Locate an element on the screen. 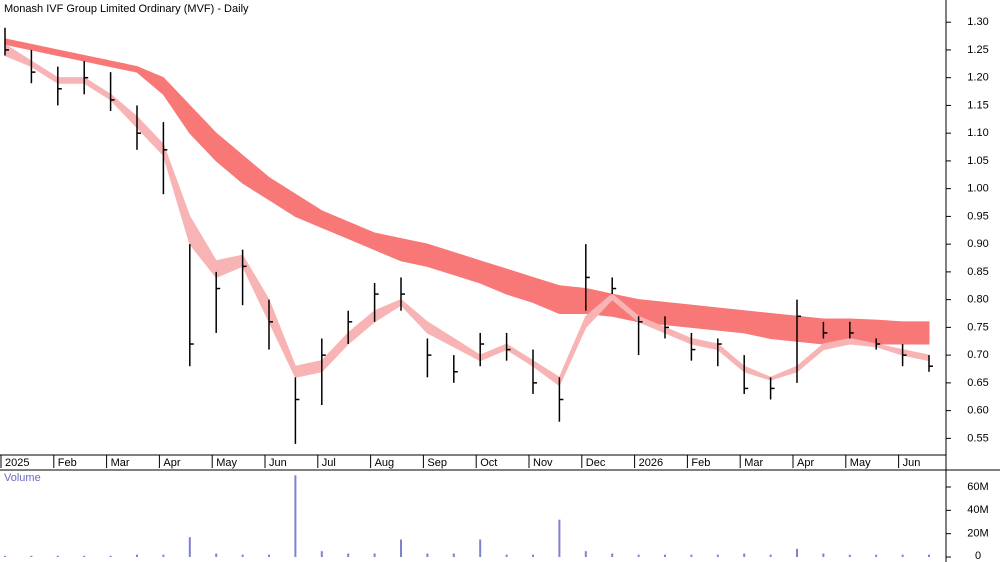 The height and width of the screenshot is (562, 1000). y-tick-label: 0.90 is located at coordinates (977, 244).